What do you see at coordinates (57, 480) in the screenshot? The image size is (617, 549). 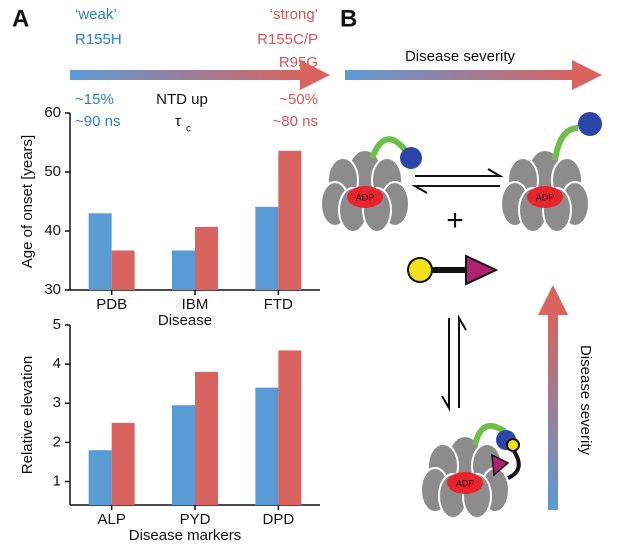 I see `y-tick-label: 1` at bounding box center [57, 480].